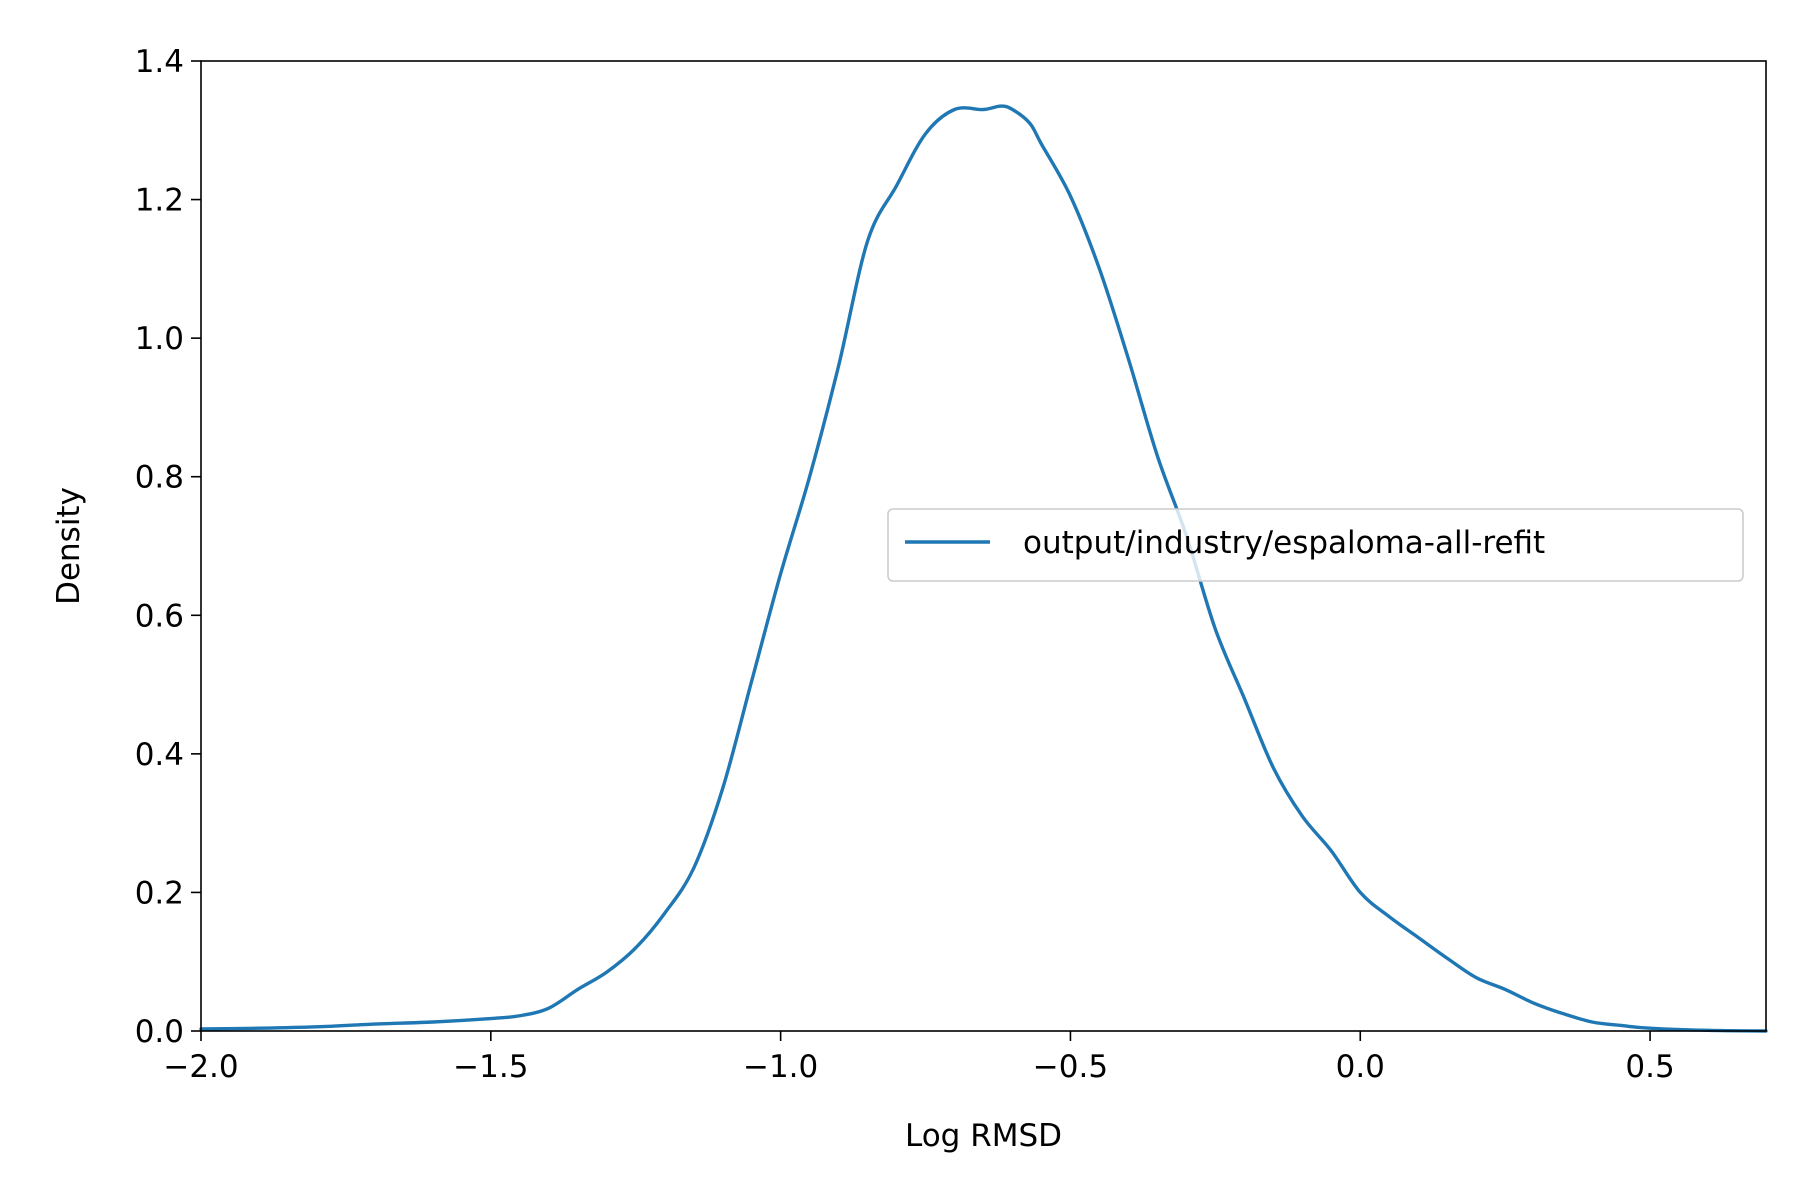 The width and height of the screenshot is (1800, 1204). Describe the element at coordinates (159, 201) in the screenshot. I see `y-tick-label: 1.2` at that location.